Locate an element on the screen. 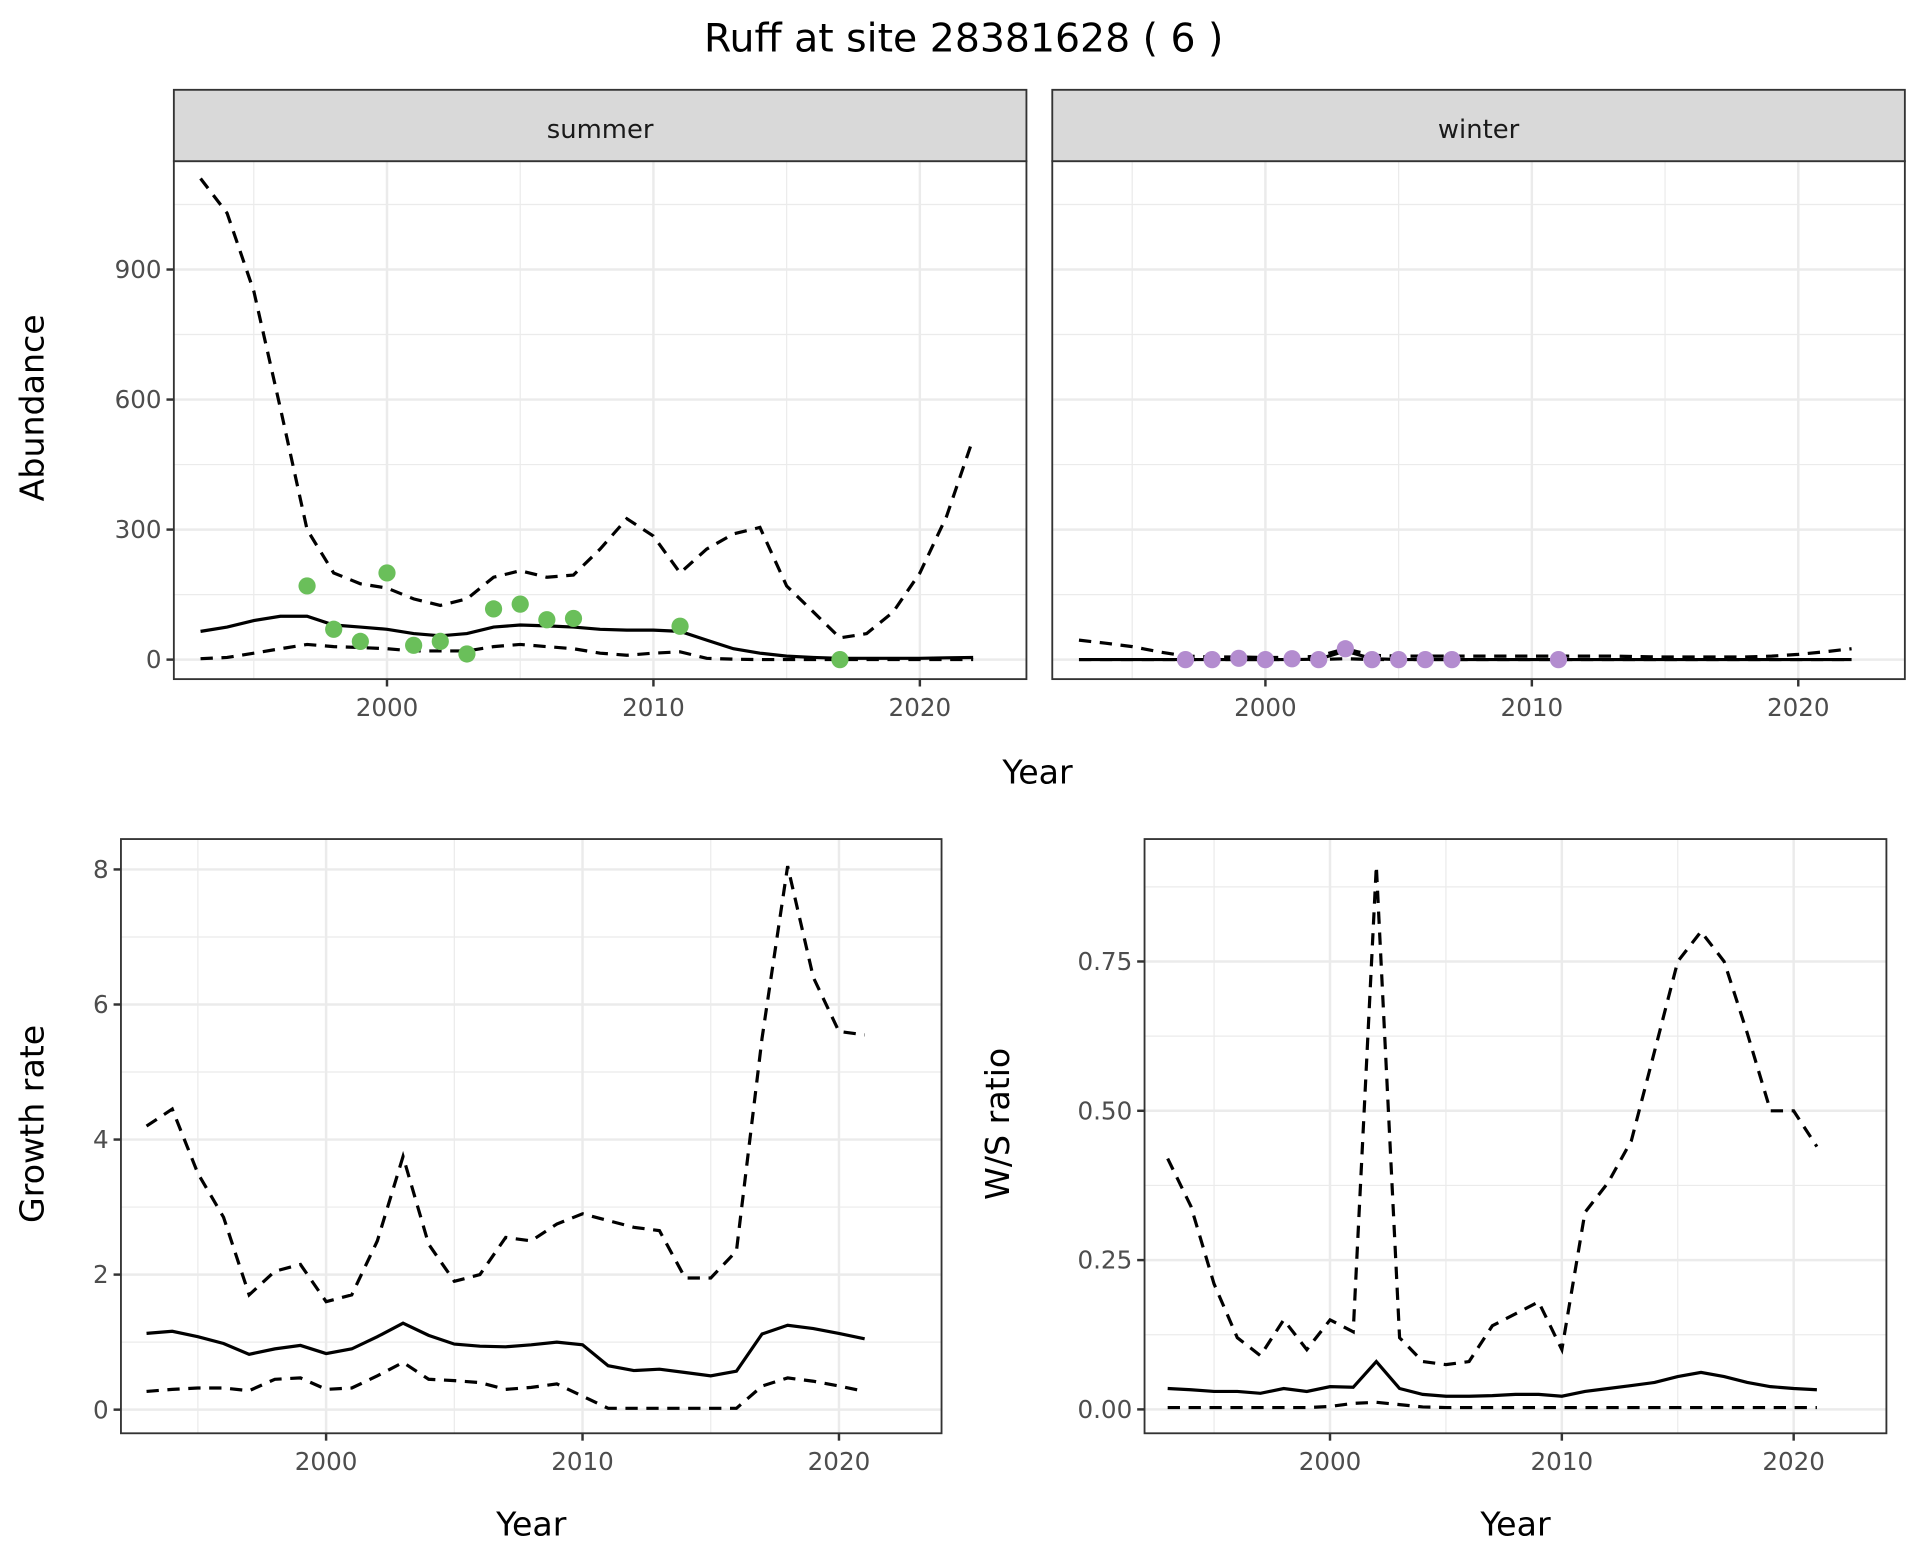 This screenshot has width=1920, height=1560. y-tick-label: 2 is located at coordinates (101, 1274).